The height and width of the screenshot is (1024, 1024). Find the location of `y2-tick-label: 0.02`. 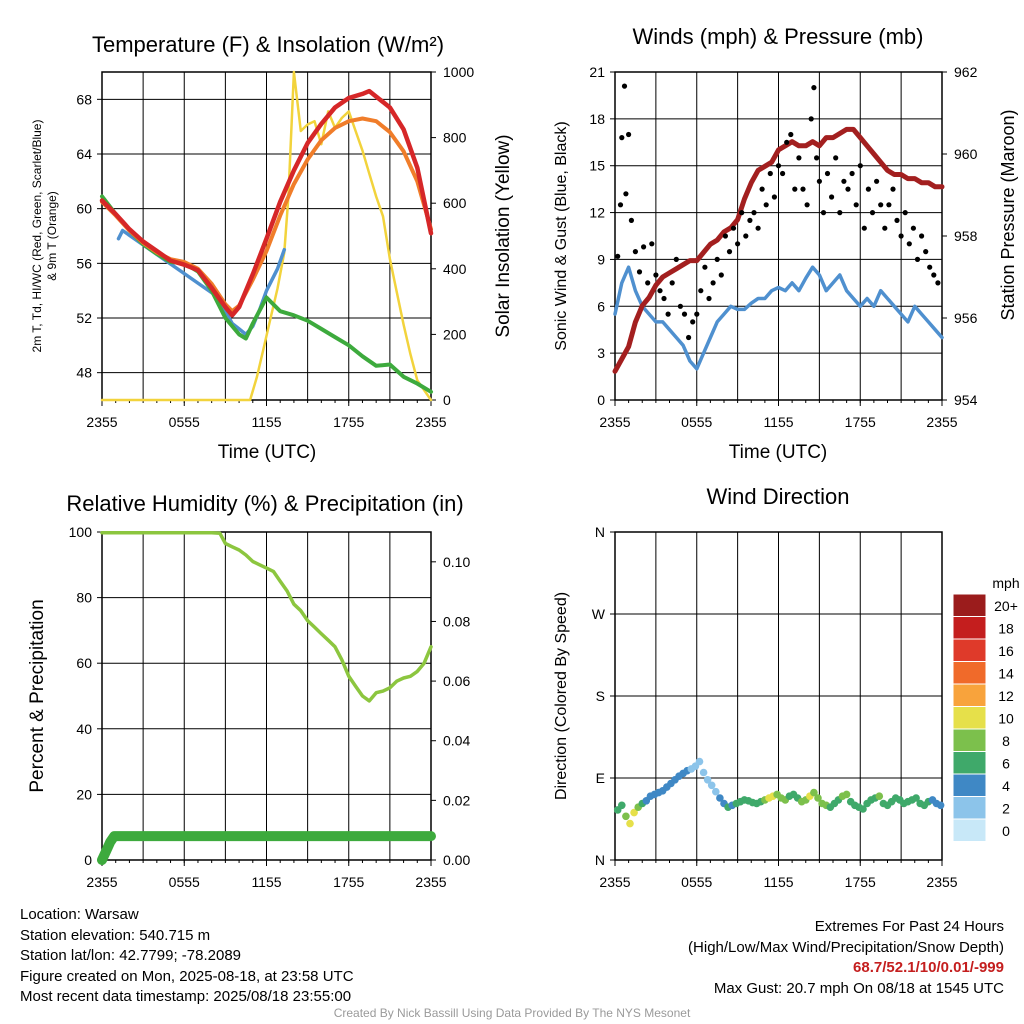

y2-tick-label: 0.02 is located at coordinates (456, 800).